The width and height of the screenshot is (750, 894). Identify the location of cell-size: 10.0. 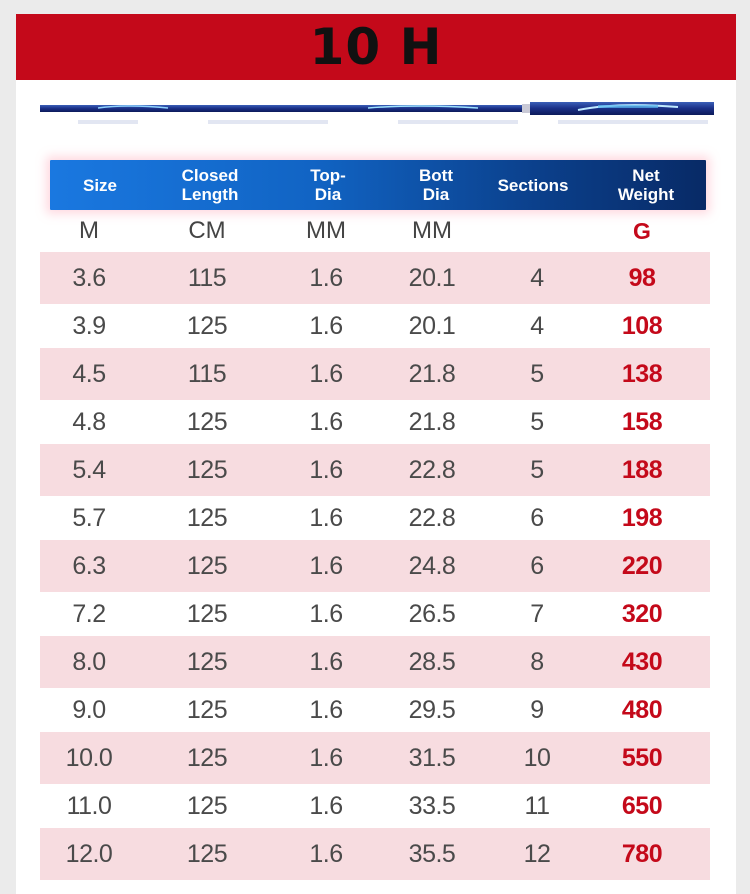
(89, 758).